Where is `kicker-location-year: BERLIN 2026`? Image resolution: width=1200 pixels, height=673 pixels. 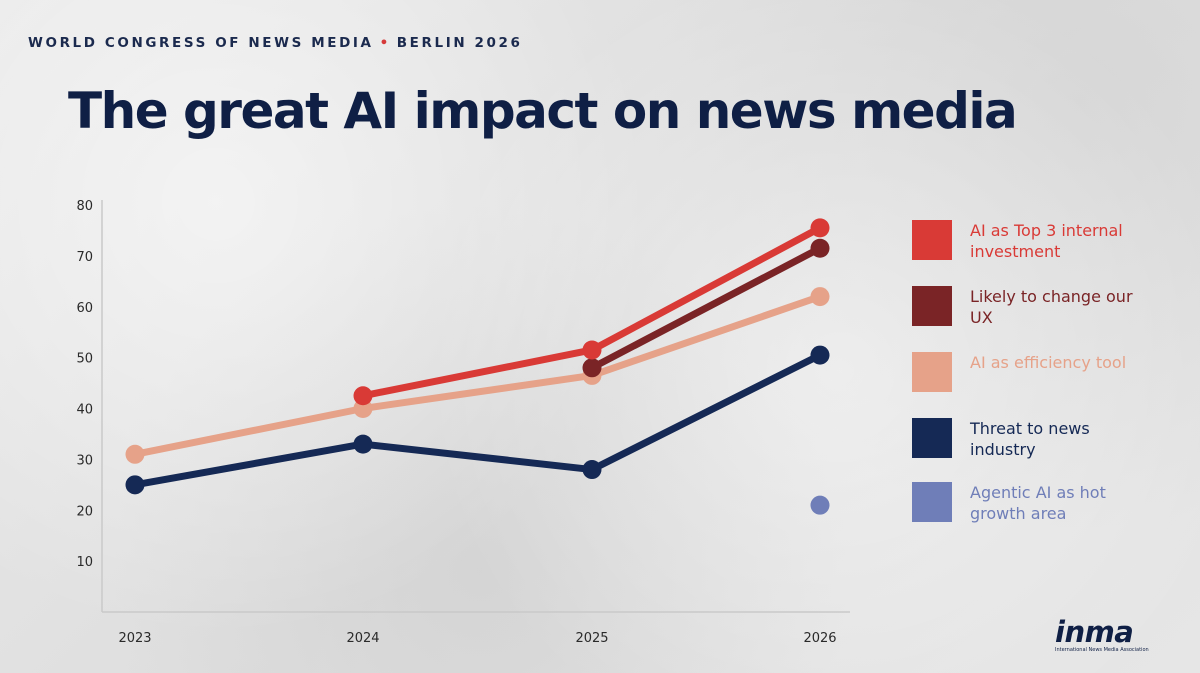
kicker-location-year: BERLIN 2026 is located at coordinates (459, 43).